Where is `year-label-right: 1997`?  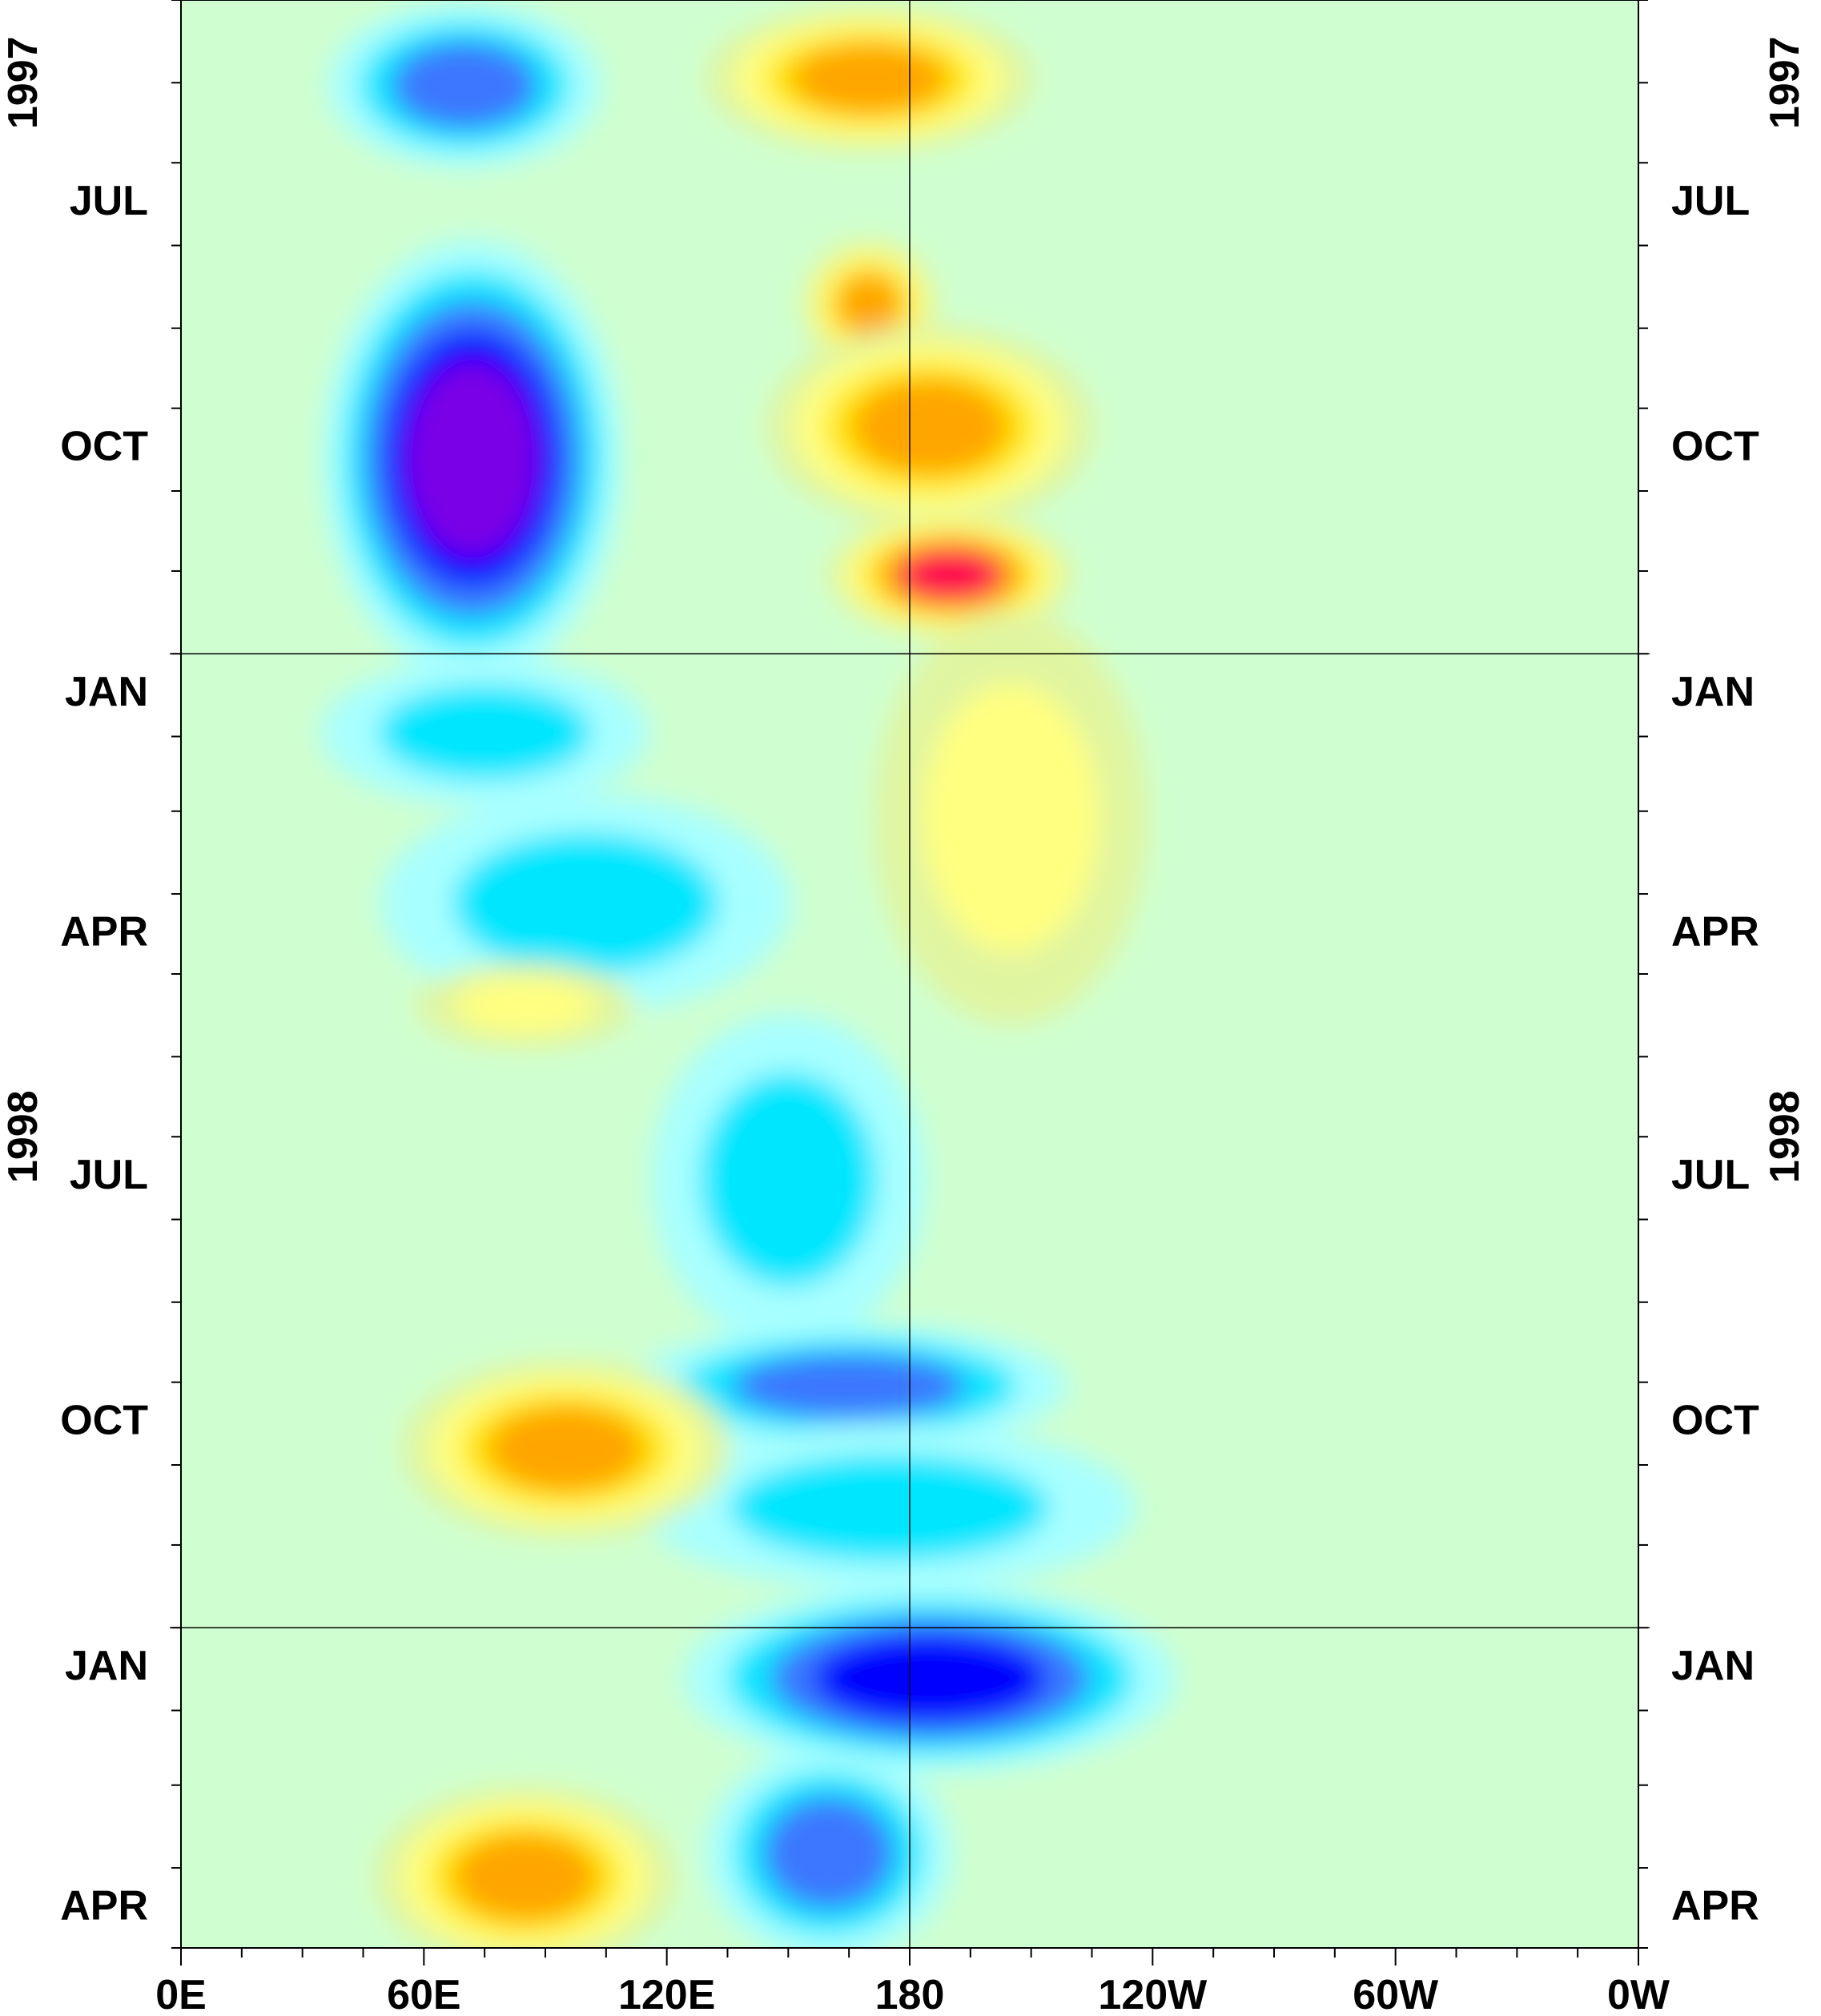
year-label-right: 1997 is located at coordinates (1785, 82).